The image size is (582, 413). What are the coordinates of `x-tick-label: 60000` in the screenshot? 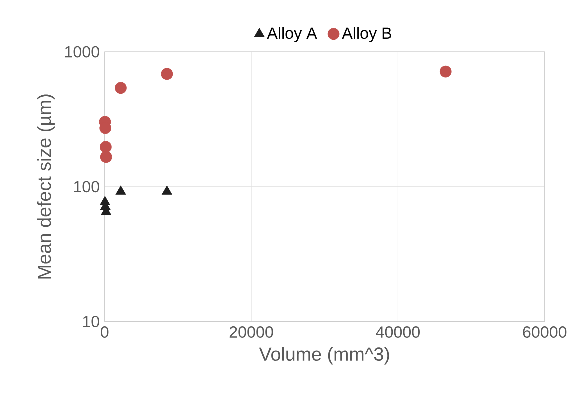 It's located at (545, 332).